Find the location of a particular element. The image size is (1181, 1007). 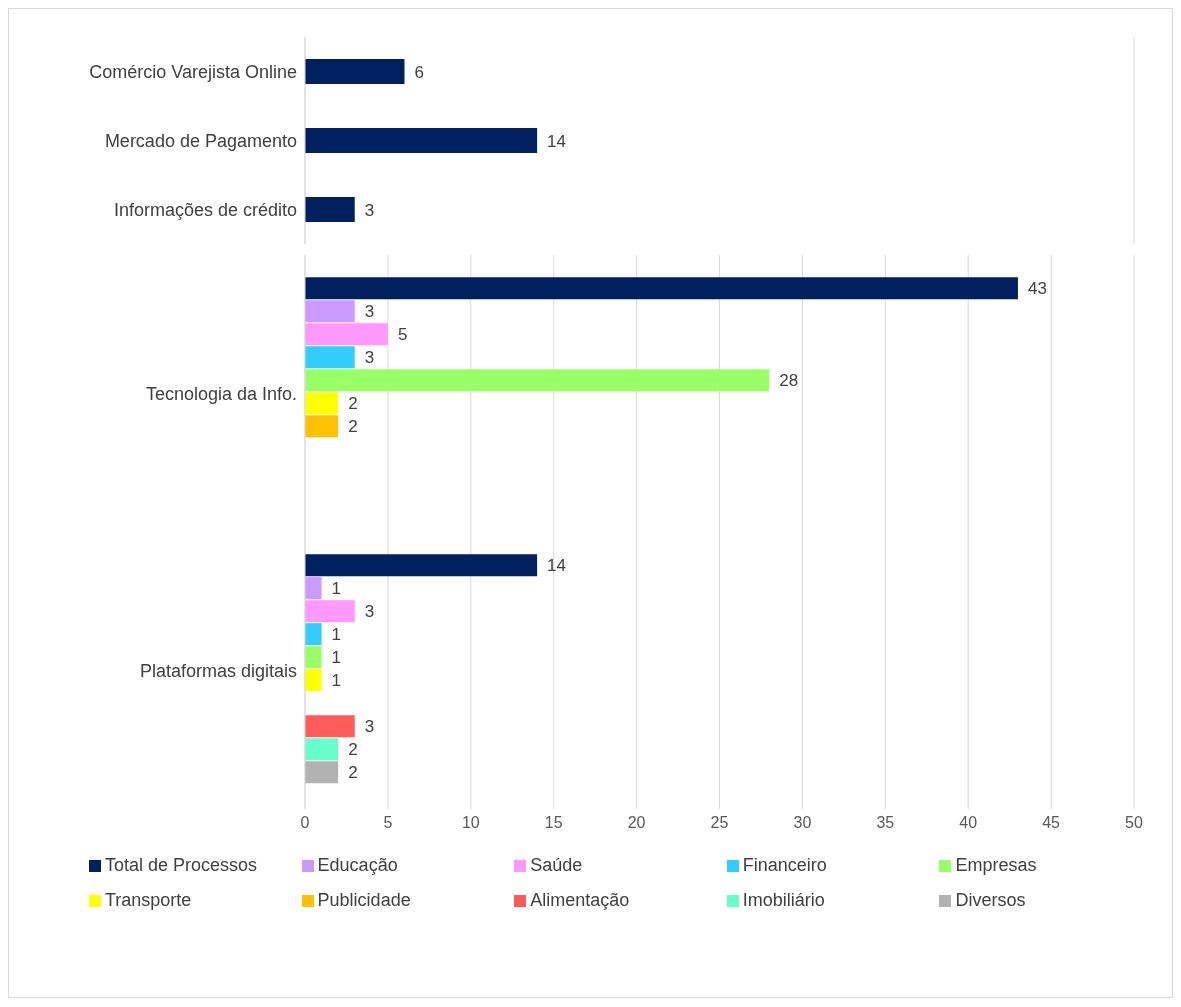

legend-label: Publicidade is located at coordinates (364, 900).